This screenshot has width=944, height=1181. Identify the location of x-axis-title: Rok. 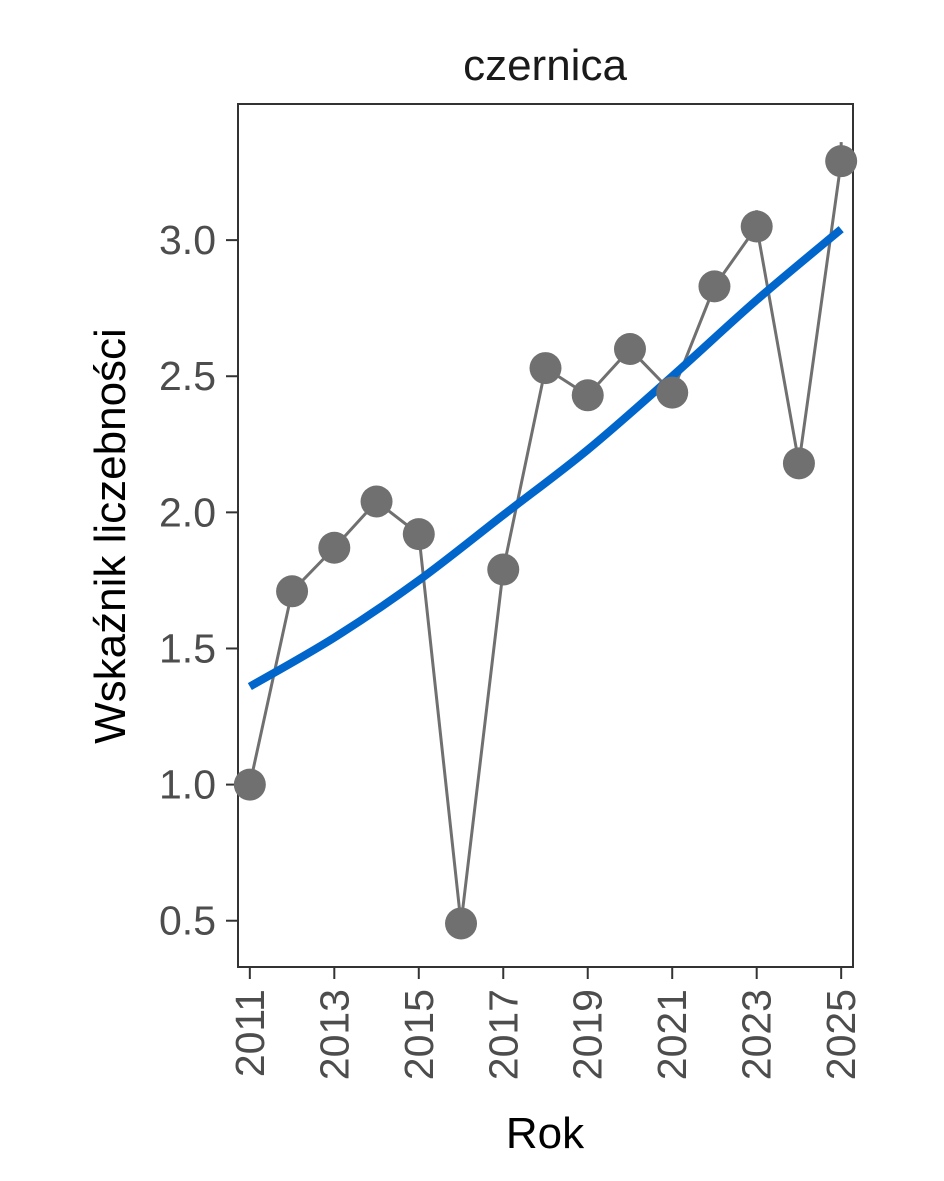
(545, 1133).